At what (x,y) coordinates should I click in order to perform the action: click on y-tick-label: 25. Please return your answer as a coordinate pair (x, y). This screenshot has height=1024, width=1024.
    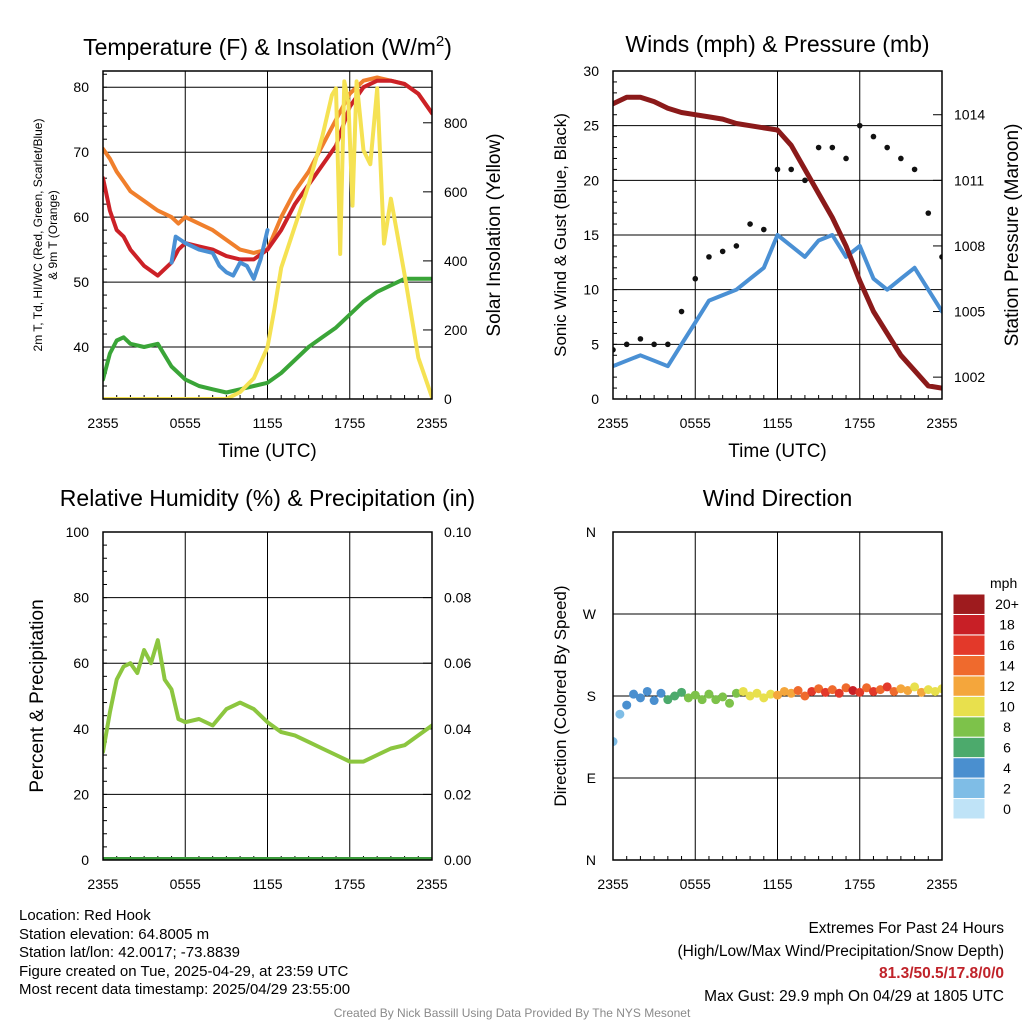
    Looking at the image, I should click on (591, 126).